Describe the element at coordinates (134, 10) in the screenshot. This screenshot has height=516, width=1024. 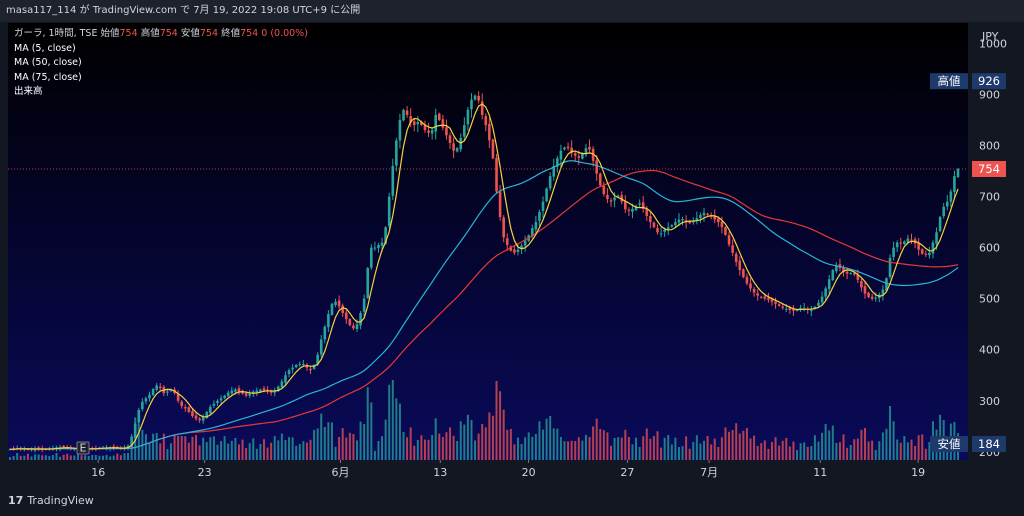
I see `site-name: TradingView.com` at that location.